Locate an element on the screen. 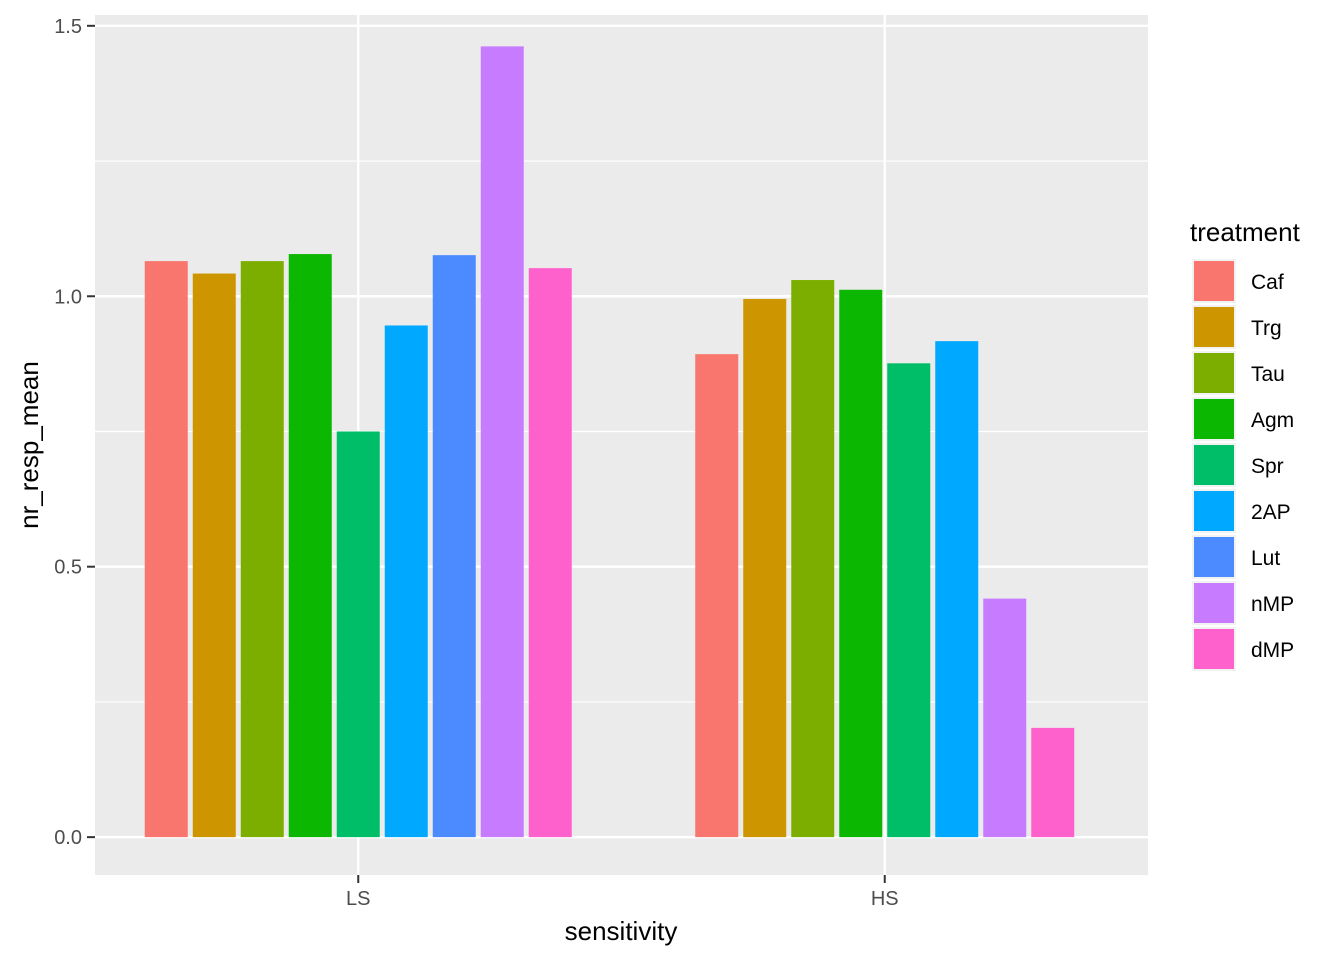  bar-ls-dmp is located at coordinates (550, 553).